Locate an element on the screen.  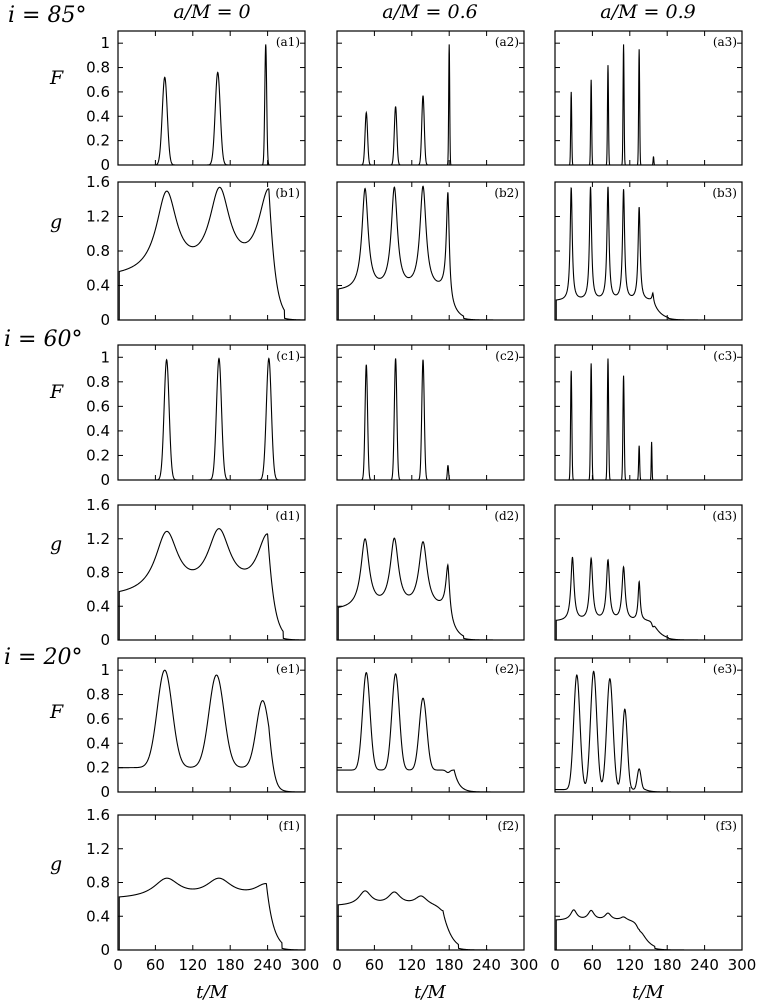
panel-b2: (b2) is located at coordinates (430, 251).